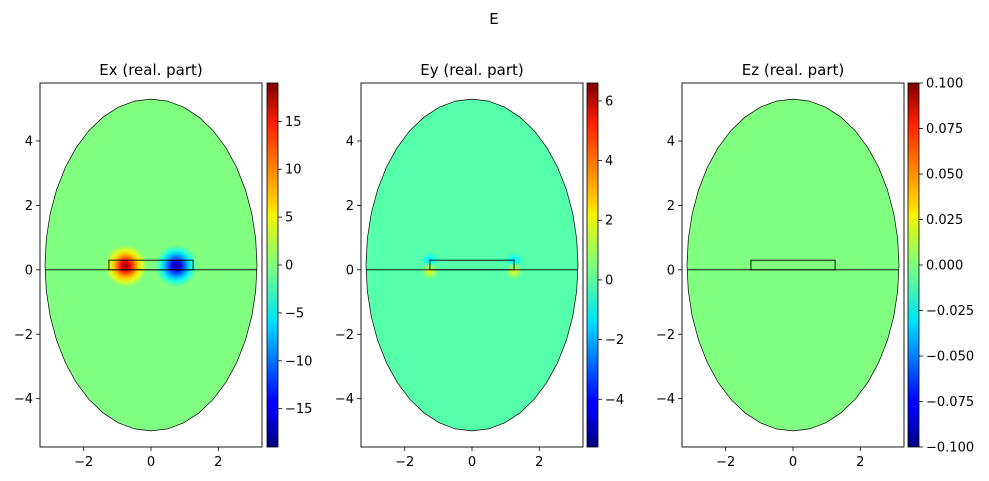 The image size is (989, 481). What do you see at coordinates (614, 340) in the screenshot?
I see `colorbar-tick-label: −2` at bounding box center [614, 340].